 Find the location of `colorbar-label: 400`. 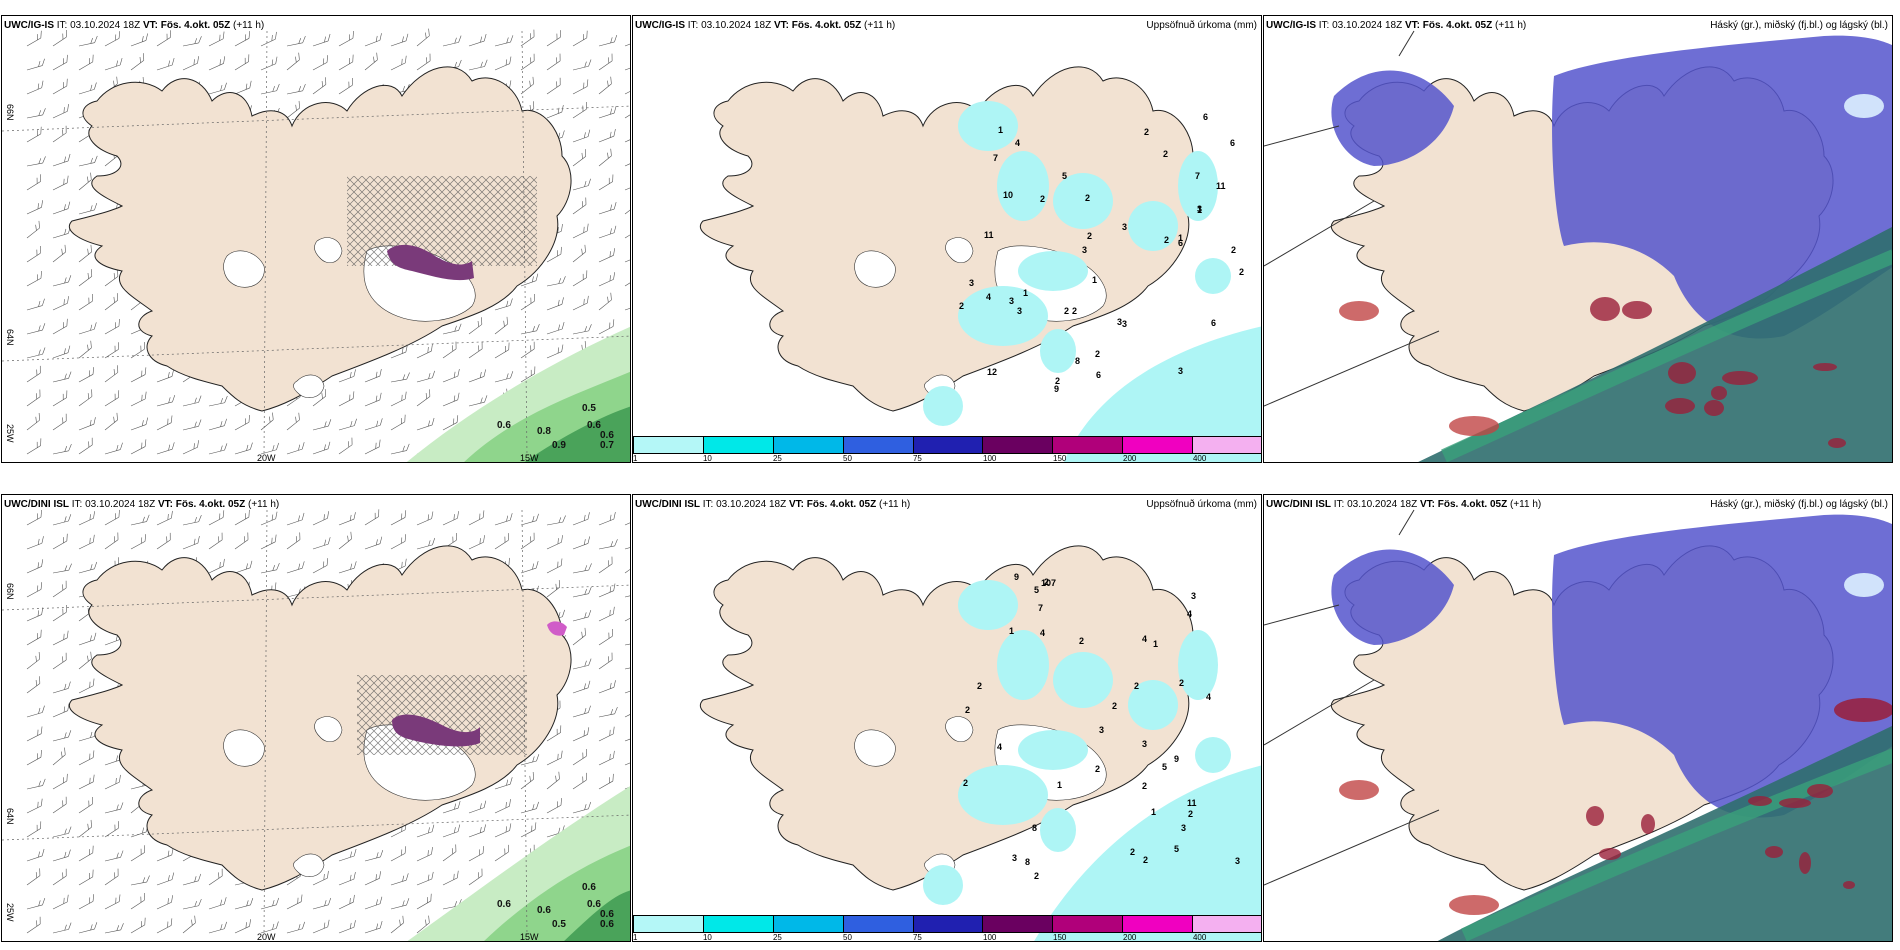

colorbar-label: 400 is located at coordinates (1199, 937).